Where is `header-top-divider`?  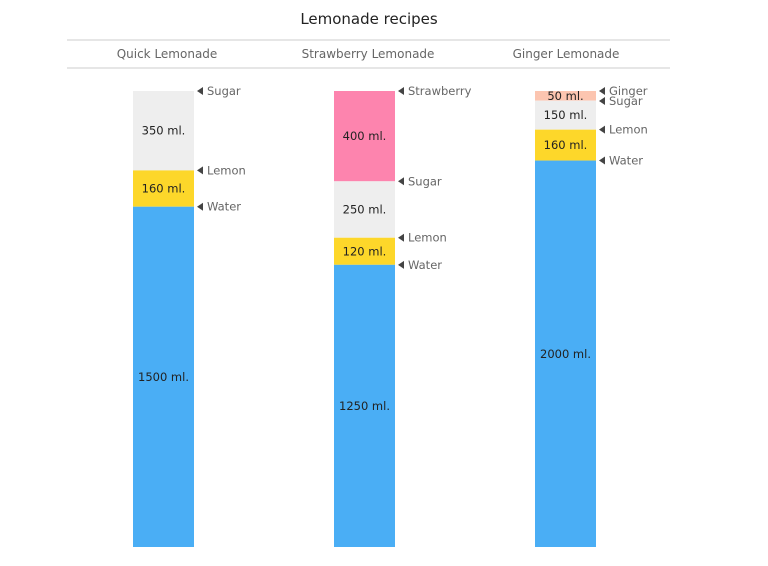
header-top-divider is located at coordinates (368, 40).